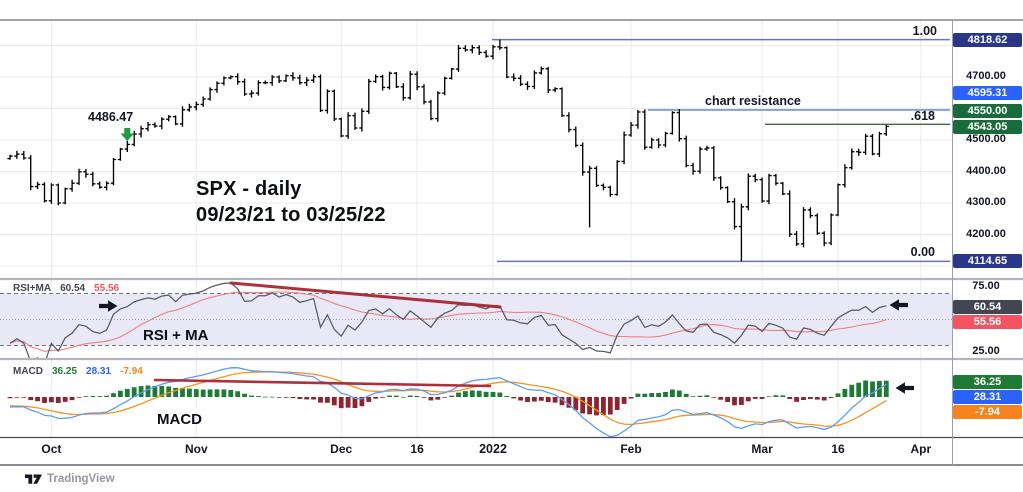 This screenshot has width=1023, height=492. I want to click on price-scale-tick: 4200.00, so click(986, 233).